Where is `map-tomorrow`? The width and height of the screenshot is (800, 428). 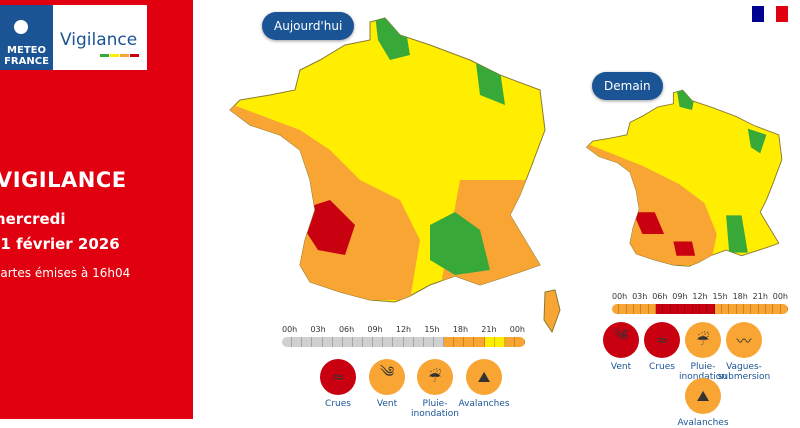
map-tomorrow is located at coordinates (681, 177).